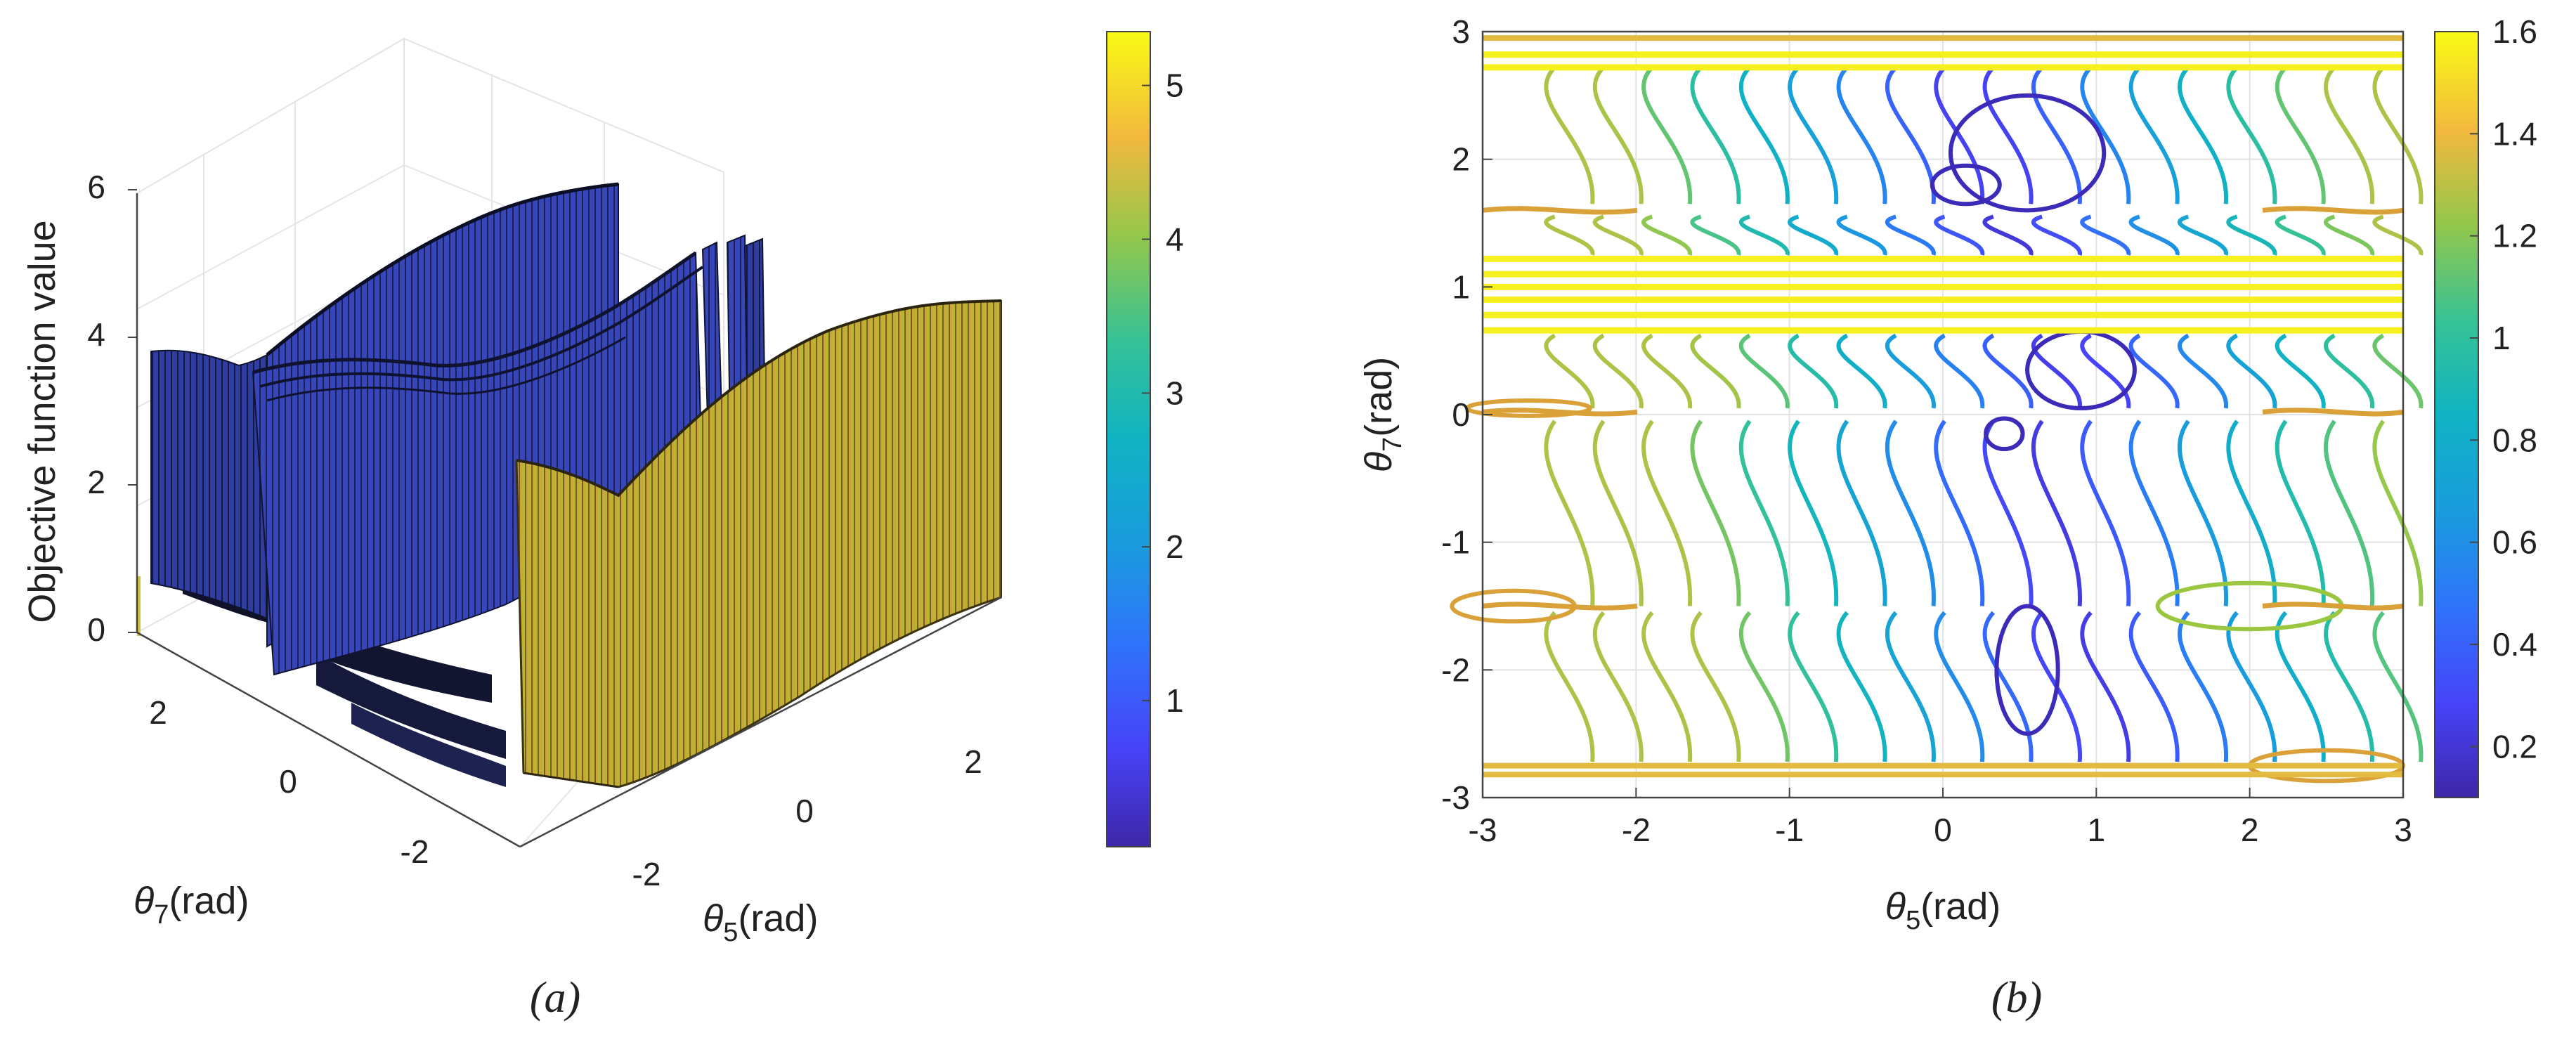  Describe the element at coordinates (158, 713) in the screenshot. I see `y-tick-label: 2` at that location.